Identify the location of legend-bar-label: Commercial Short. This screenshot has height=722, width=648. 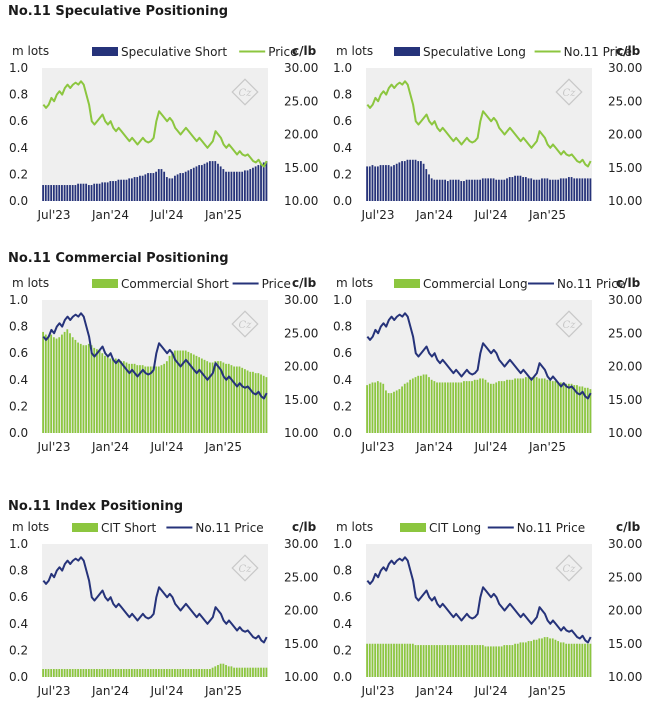
(175, 284).